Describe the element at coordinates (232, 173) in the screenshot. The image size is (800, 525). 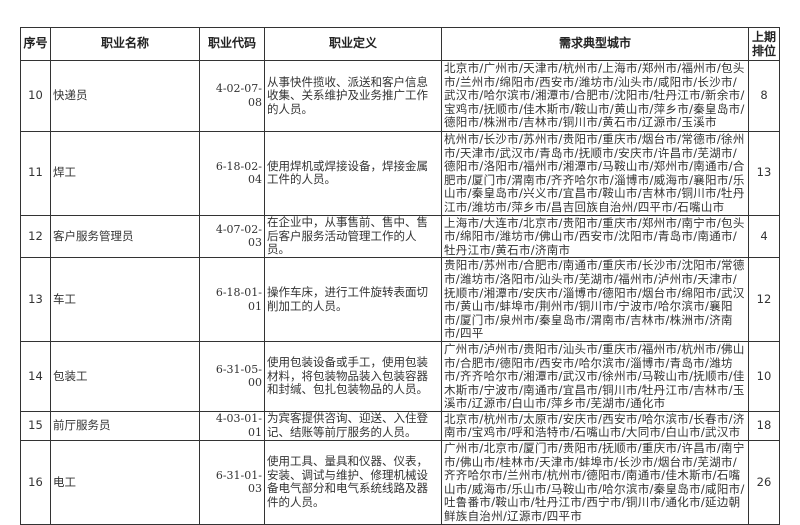
I see `occupation-code: 6-18-02-04` at that location.